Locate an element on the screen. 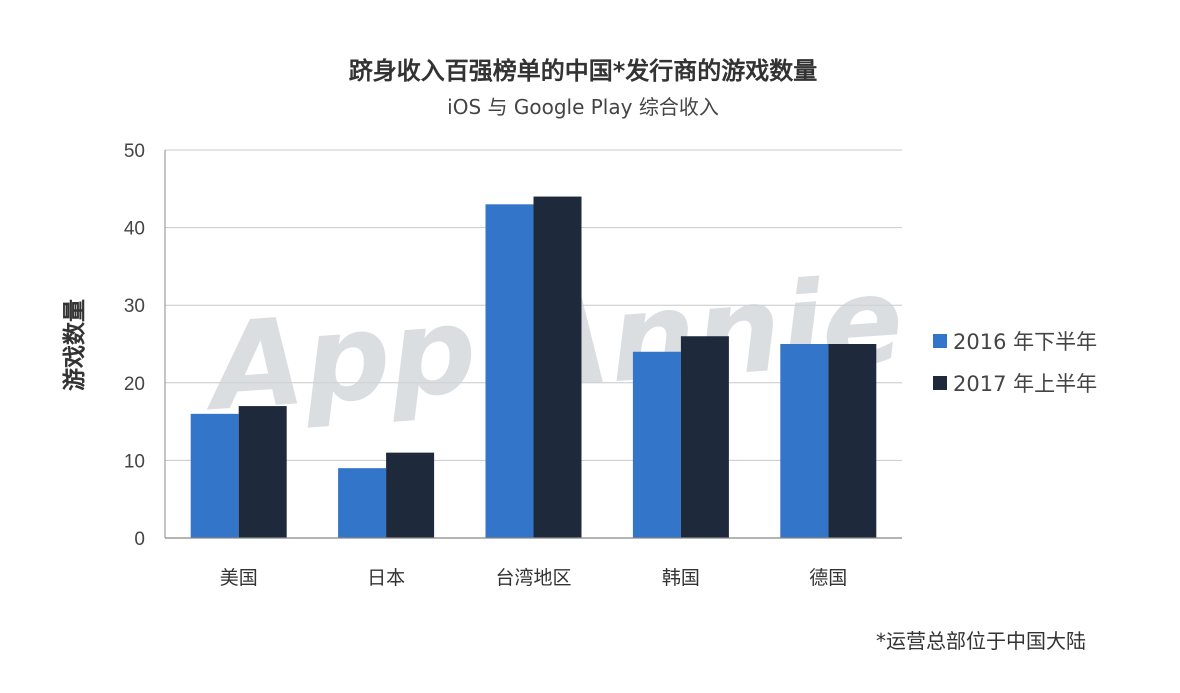 Image resolution: width=1180 pixels, height=693 pixels. footnote: *运营总部位于中国大陆 is located at coordinates (981, 641).